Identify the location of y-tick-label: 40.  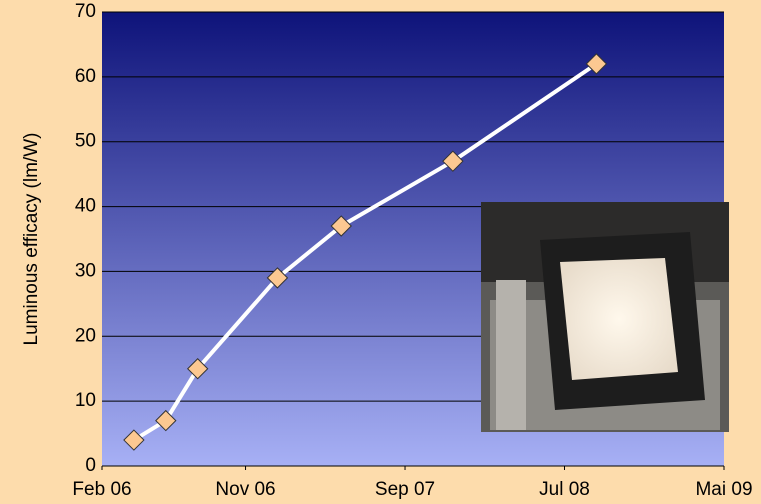
(85, 206).